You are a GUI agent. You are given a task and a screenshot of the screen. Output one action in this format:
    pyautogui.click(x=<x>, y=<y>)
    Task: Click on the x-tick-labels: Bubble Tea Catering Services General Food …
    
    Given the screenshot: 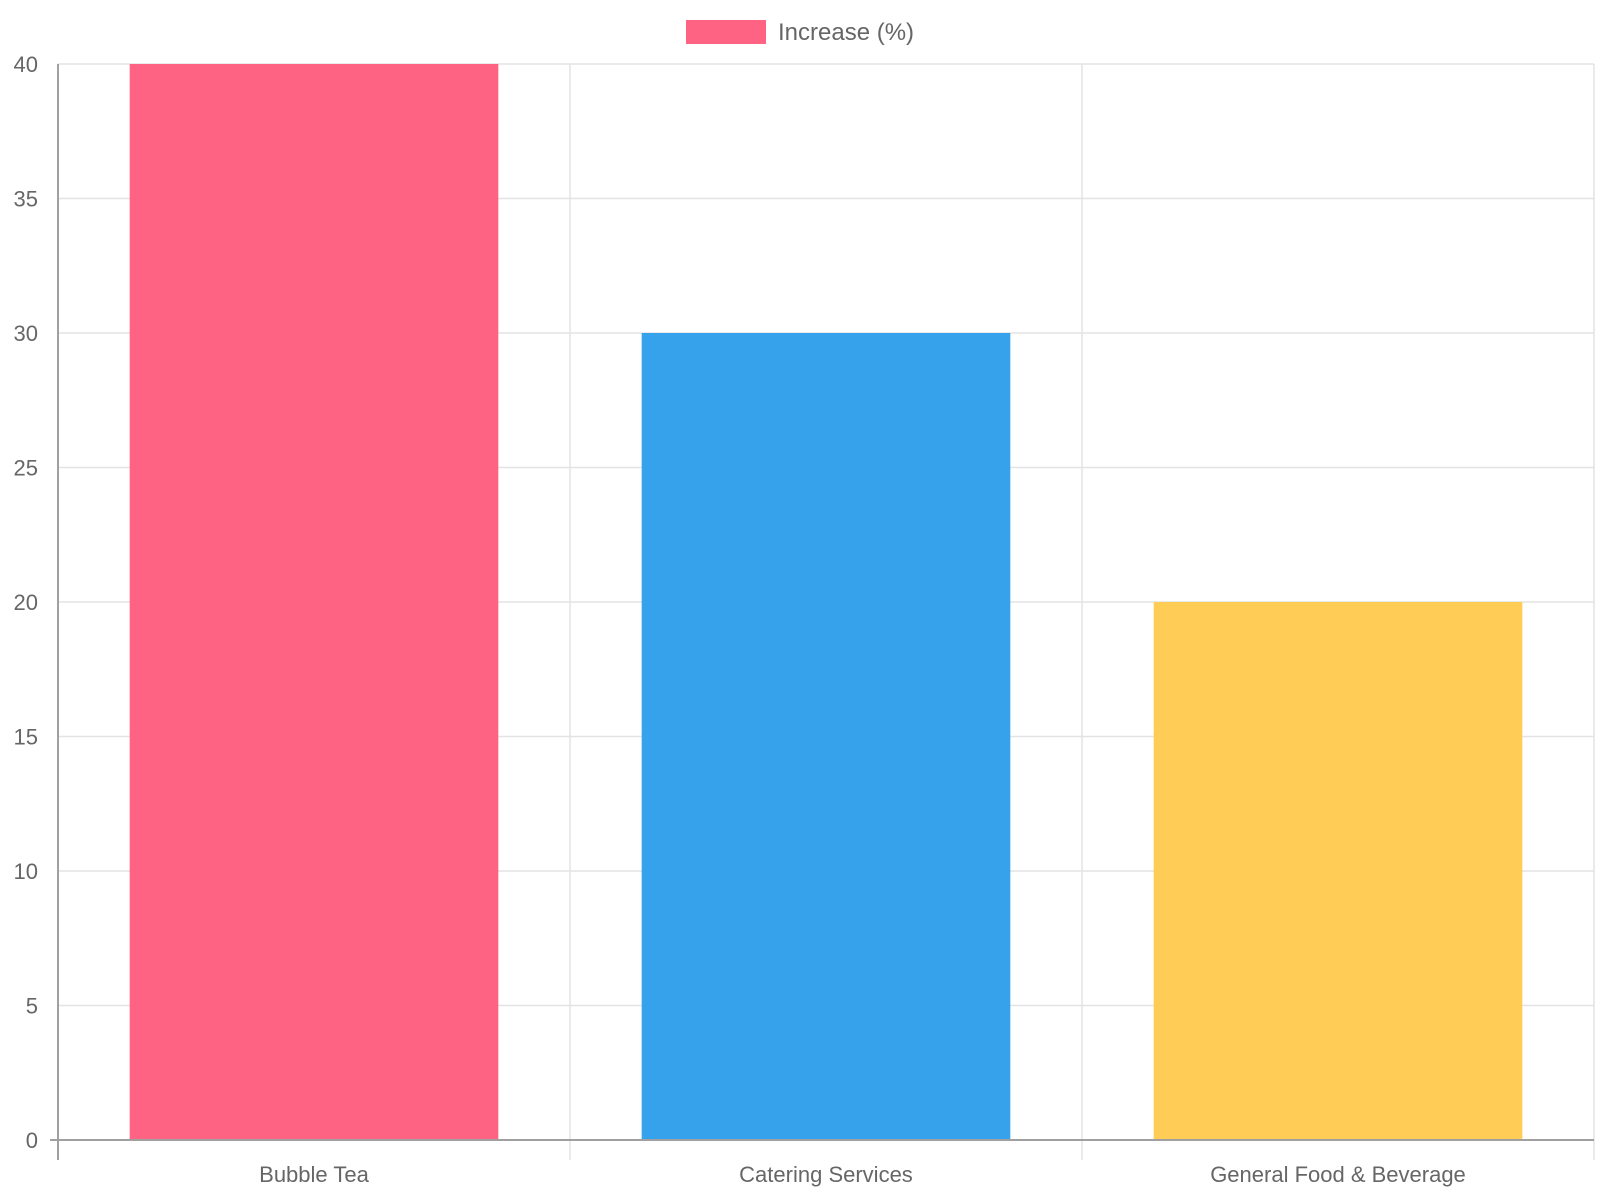 What is the action you would take?
    pyautogui.click(x=862, y=1174)
    